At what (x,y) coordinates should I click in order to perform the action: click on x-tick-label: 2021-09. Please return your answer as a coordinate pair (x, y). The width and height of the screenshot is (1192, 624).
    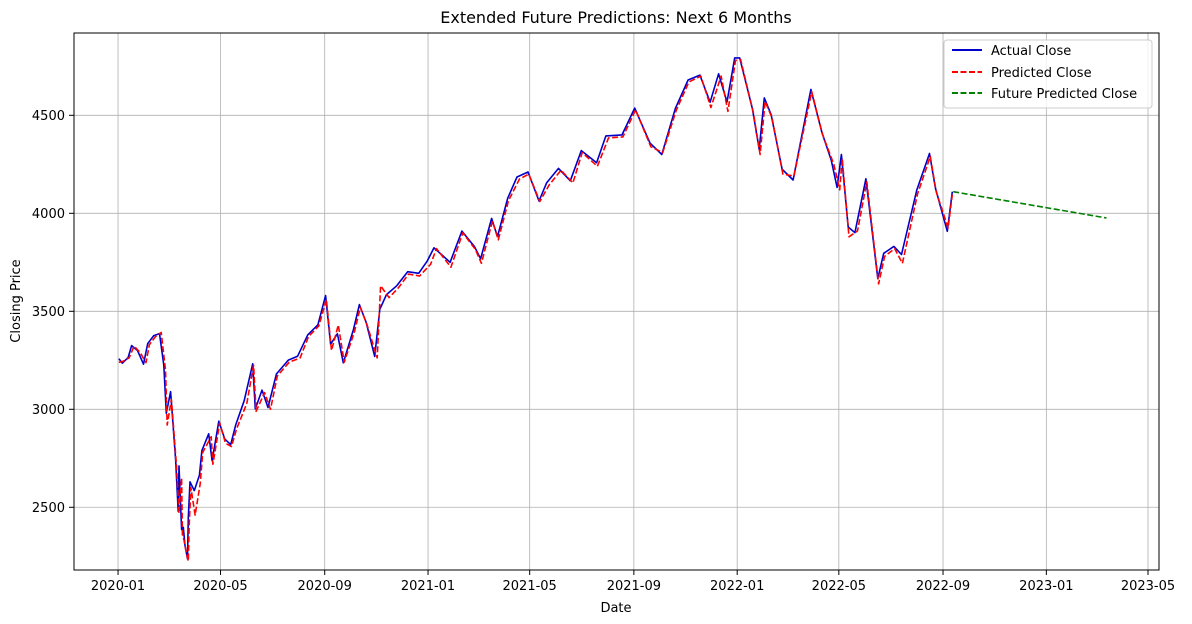
    Looking at the image, I should click on (634, 586).